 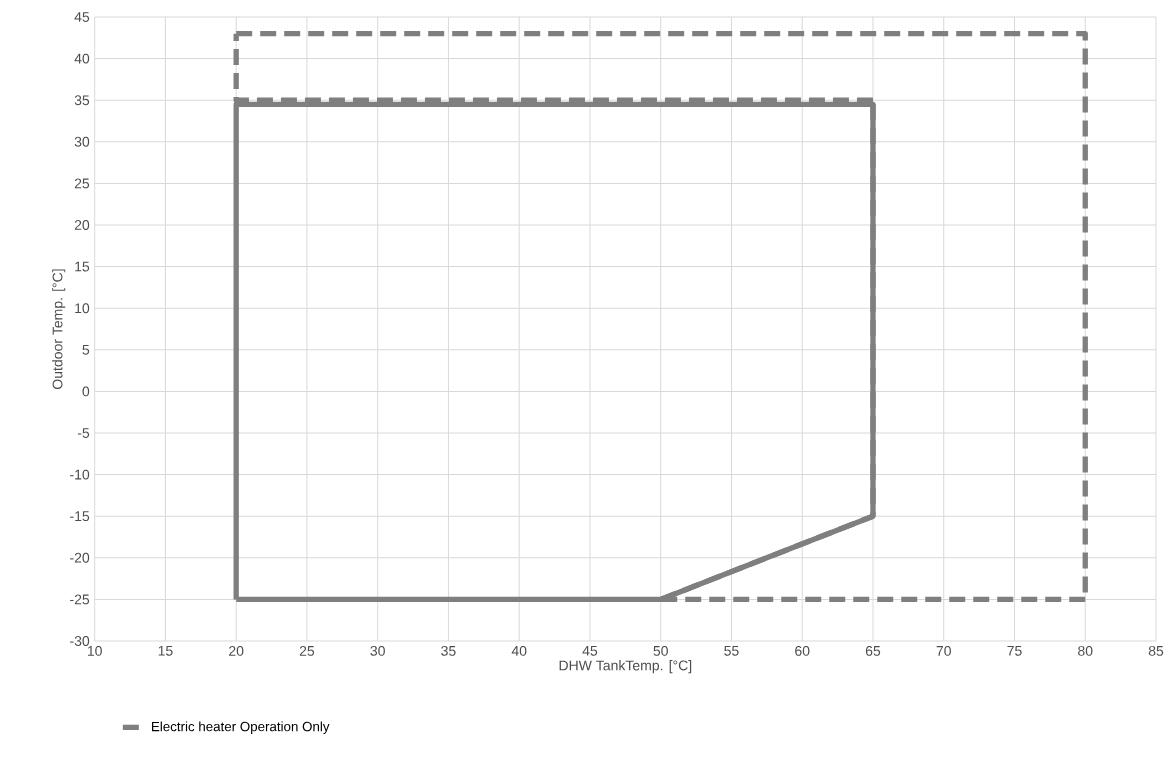 I want to click on y-tick-label: -20, so click(x=80, y=557).